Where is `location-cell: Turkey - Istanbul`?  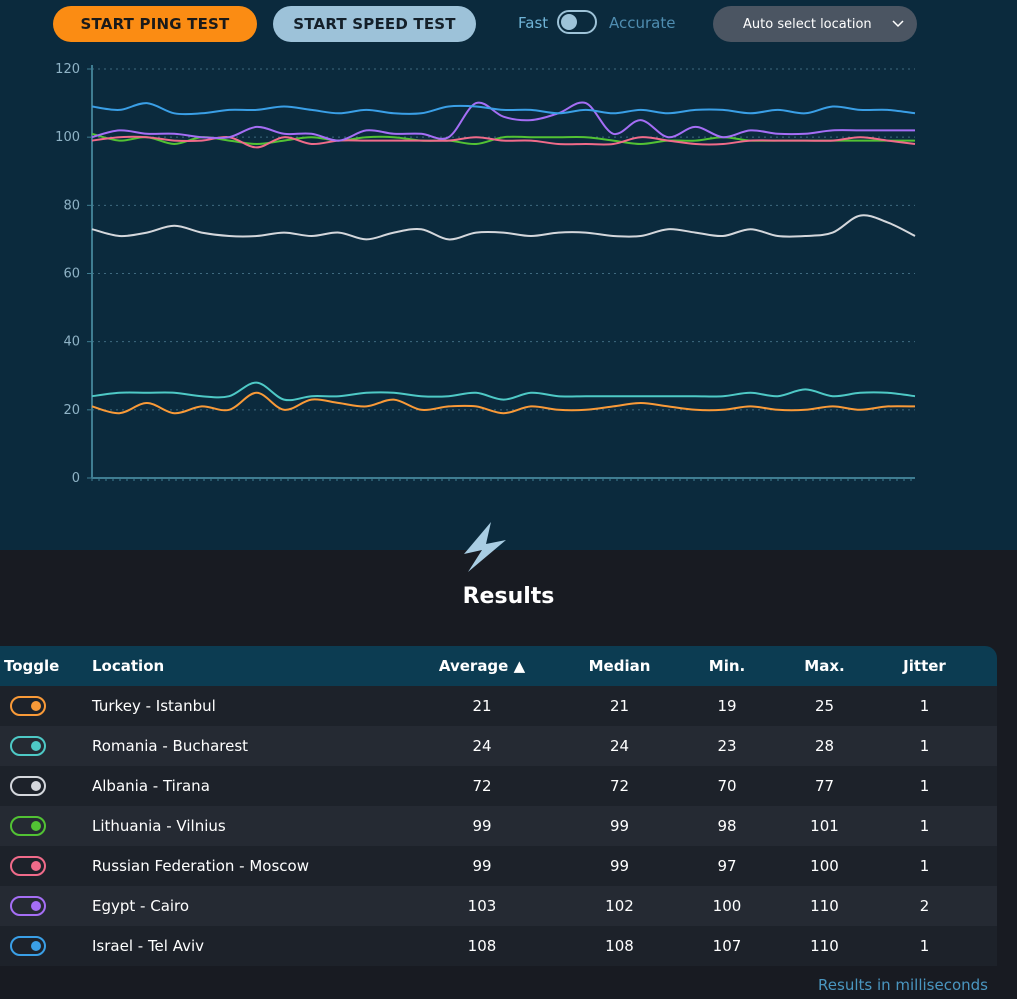
location-cell: Turkey - Istanbul is located at coordinates (154, 706).